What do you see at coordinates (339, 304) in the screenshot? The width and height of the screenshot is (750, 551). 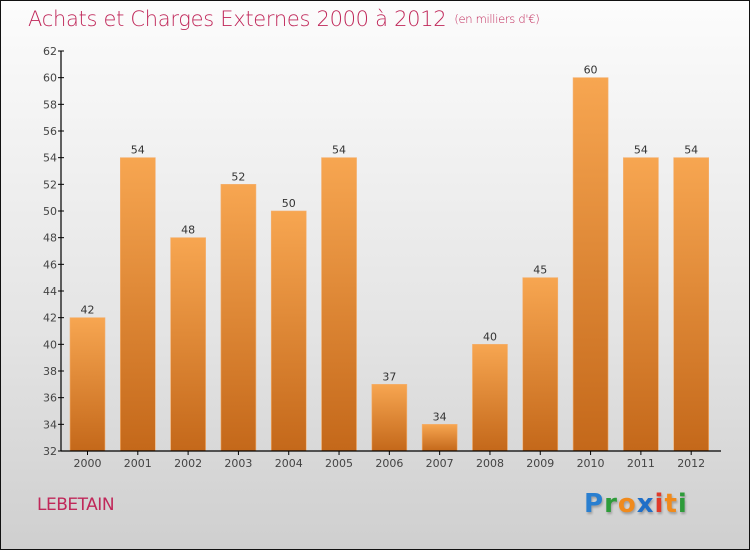 I see `bar-2005` at bounding box center [339, 304].